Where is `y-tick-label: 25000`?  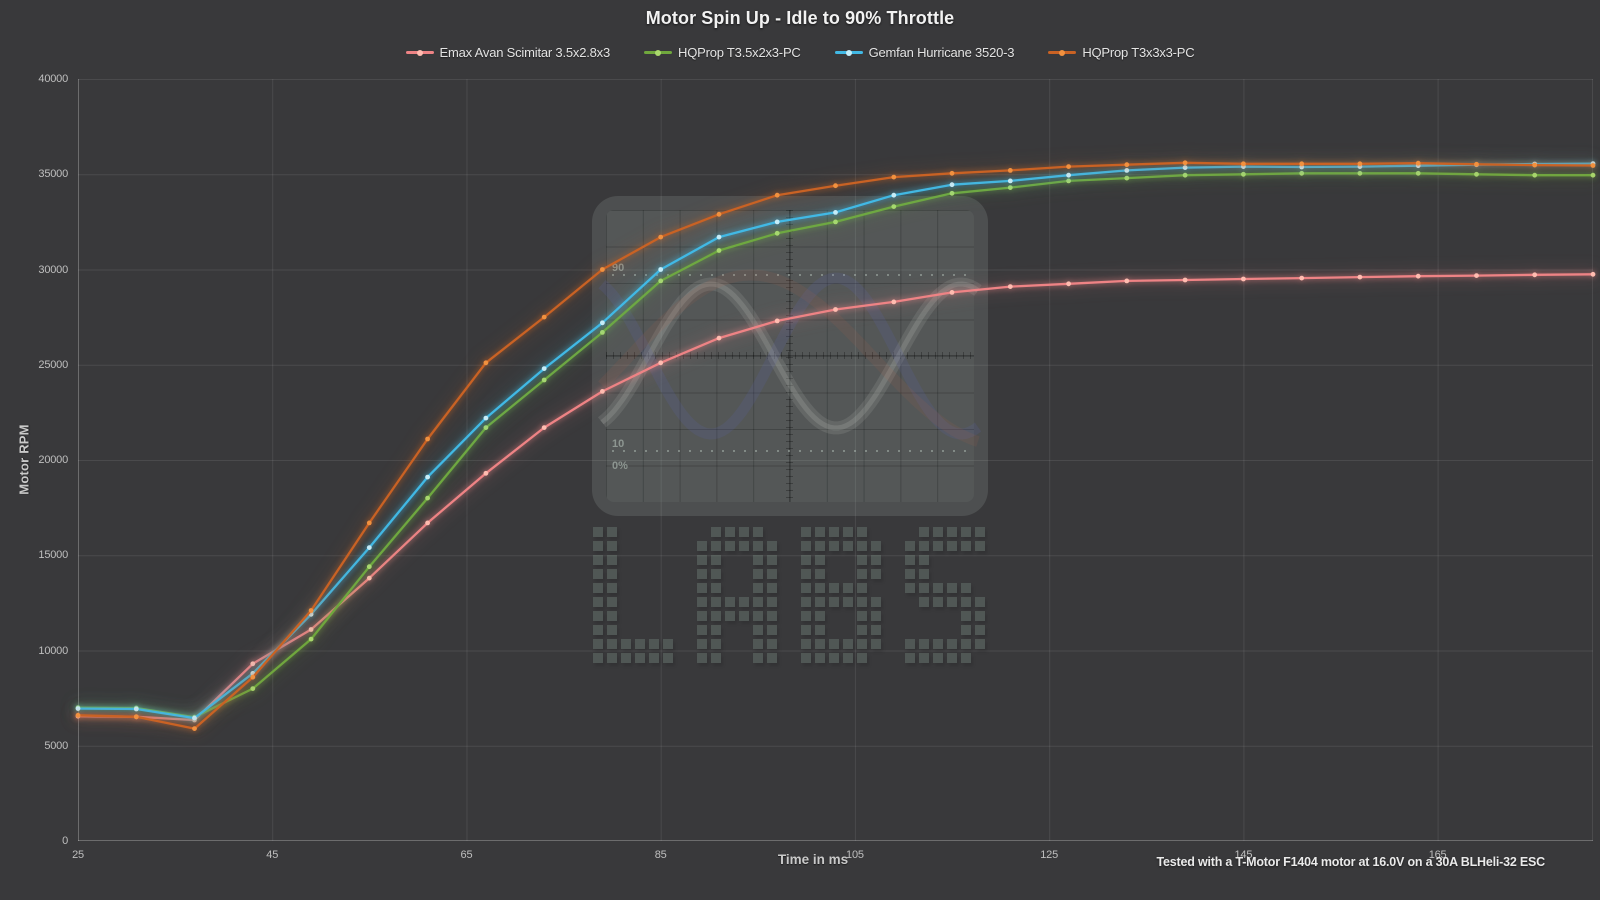
y-tick-label: 25000 is located at coordinates (53, 364).